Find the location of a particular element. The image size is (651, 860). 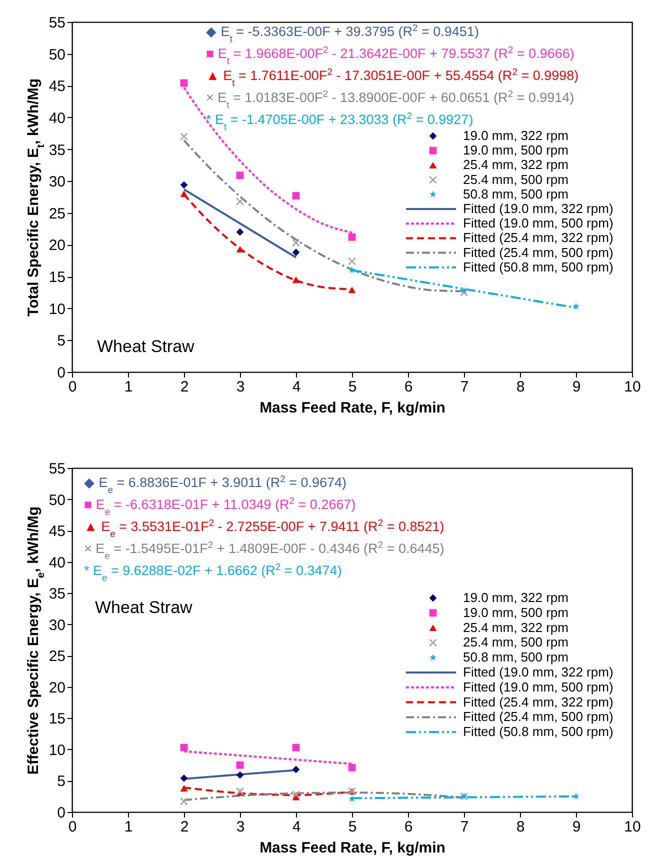

annotation: * E$_{e}$ = 9.6288E-02F + 1.6662 (R$^{2}$ = 0.3474) is located at coordinates (213, 573).